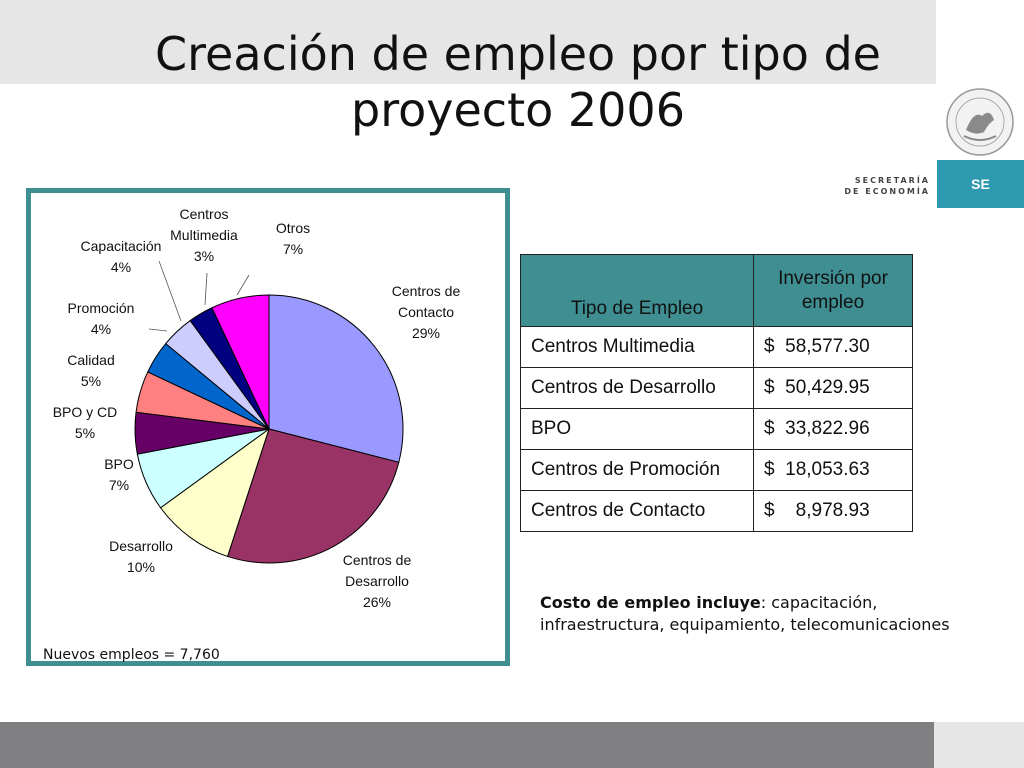 The image size is (1024, 768). I want to click on ministry-name-line2: DE ECONOMÍA, so click(887, 191).